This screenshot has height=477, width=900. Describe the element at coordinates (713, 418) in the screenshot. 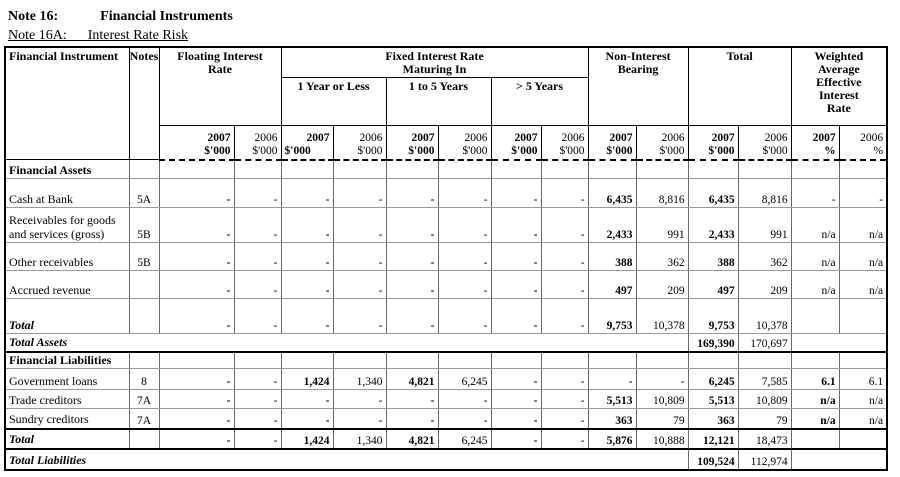

I see `cell: 363` at that location.